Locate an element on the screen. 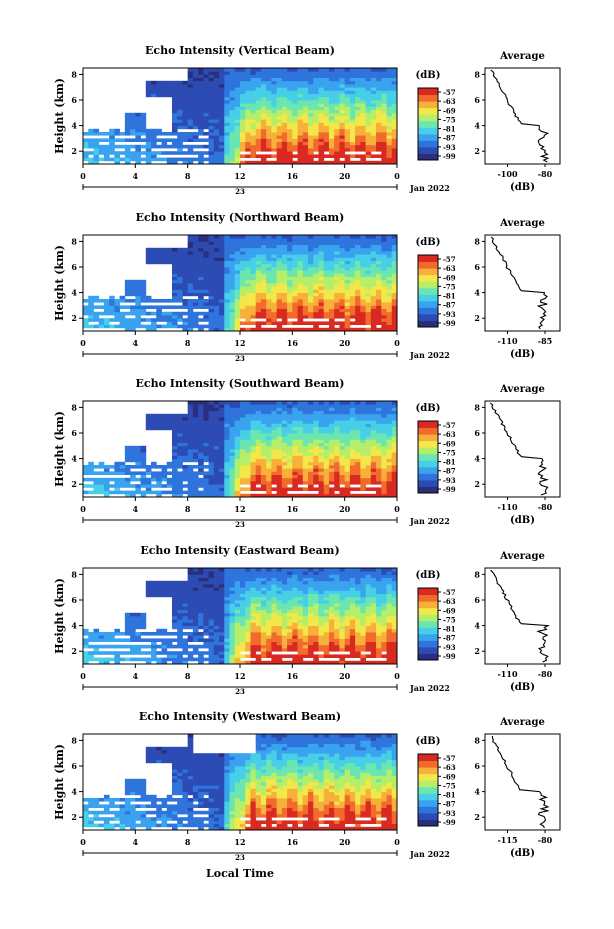 The height and width of the screenshot is (929, 614). average-y-tick-label: 2 is located at coordinates (477, 318).